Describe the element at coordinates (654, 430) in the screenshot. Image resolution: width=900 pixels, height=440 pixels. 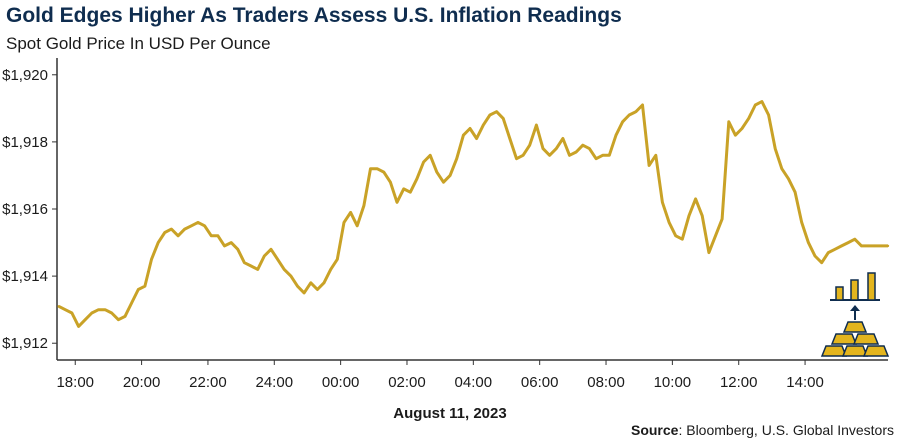
I see `source-label: Source` at that location.